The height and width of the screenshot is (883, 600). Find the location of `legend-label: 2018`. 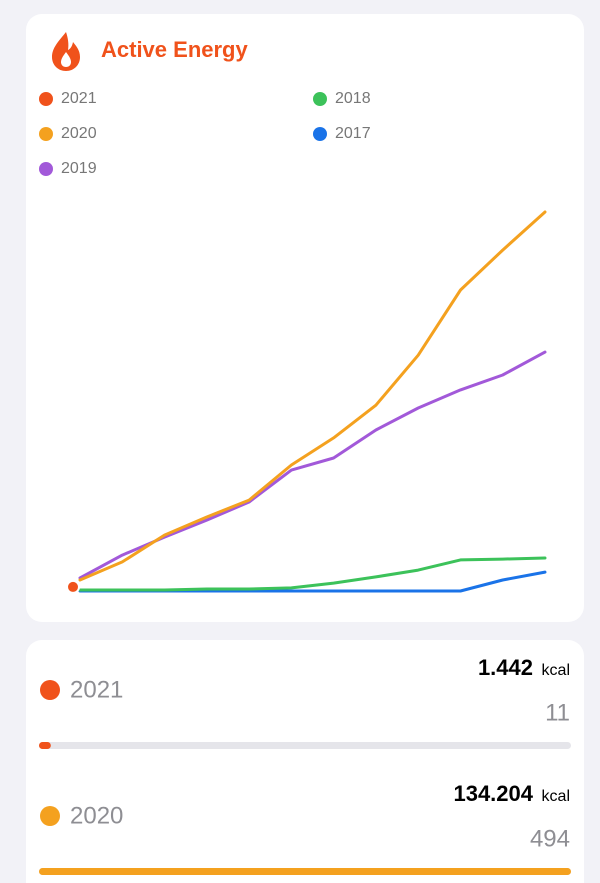

legend-label: 2018 is located at coordinates (353, 98).